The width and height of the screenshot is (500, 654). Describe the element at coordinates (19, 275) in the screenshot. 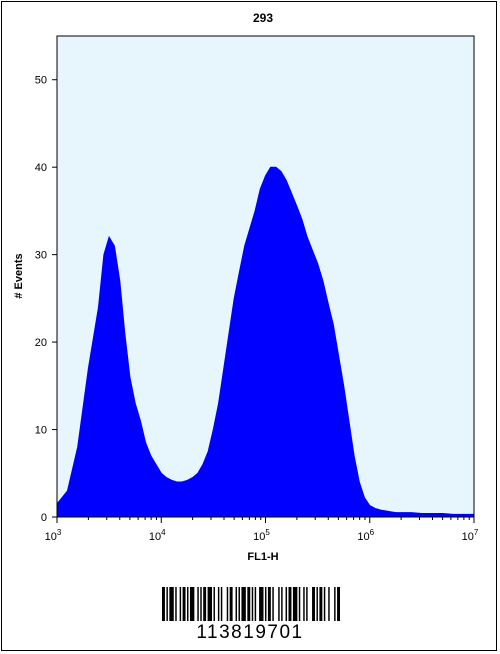

I see `y-axis-label: # Events` at that location.